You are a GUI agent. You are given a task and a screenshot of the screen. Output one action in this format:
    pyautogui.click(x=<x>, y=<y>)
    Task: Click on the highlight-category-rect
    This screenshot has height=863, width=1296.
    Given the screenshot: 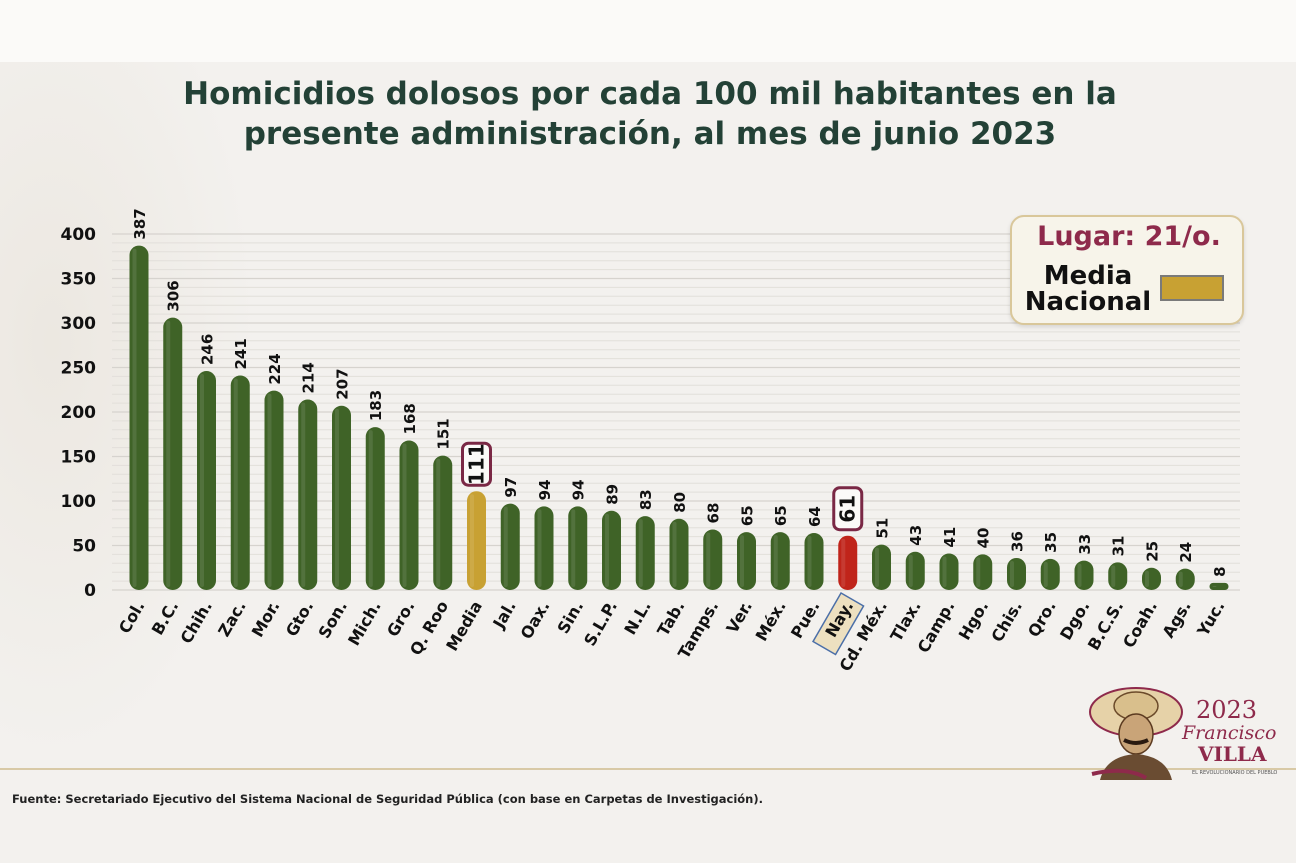 What is the action you would take?
    pyautogui.click(x=838, y=624)
    